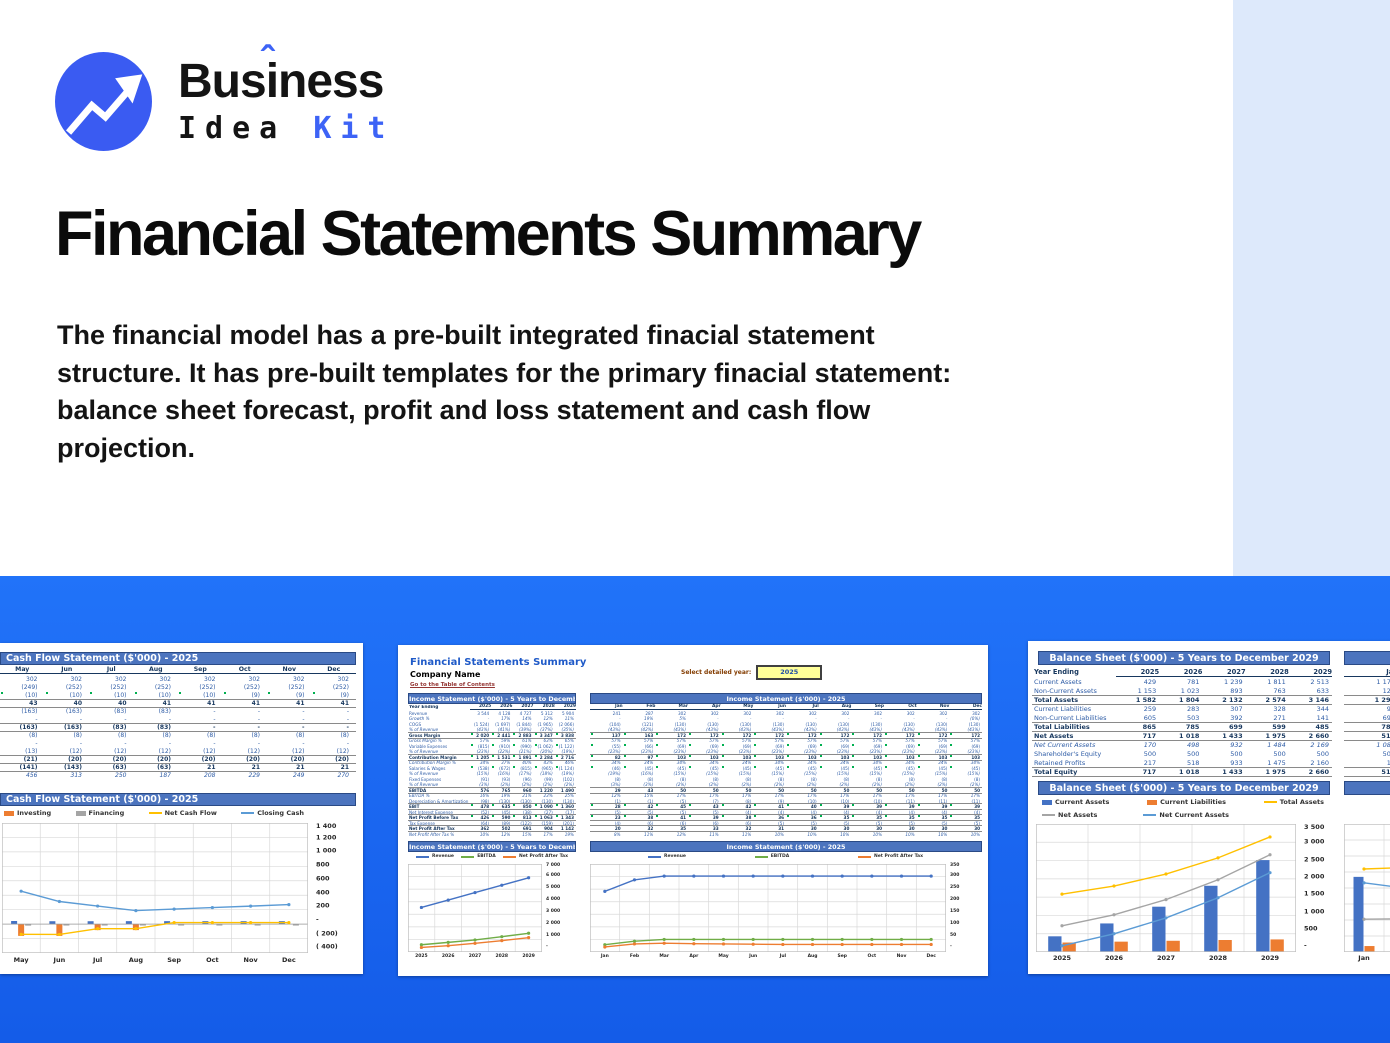 The image size is (1390, 1043). Describe the element at coordinates (1062, 958) in the screenshot. I see `x-axis-label: 2025` at that location.